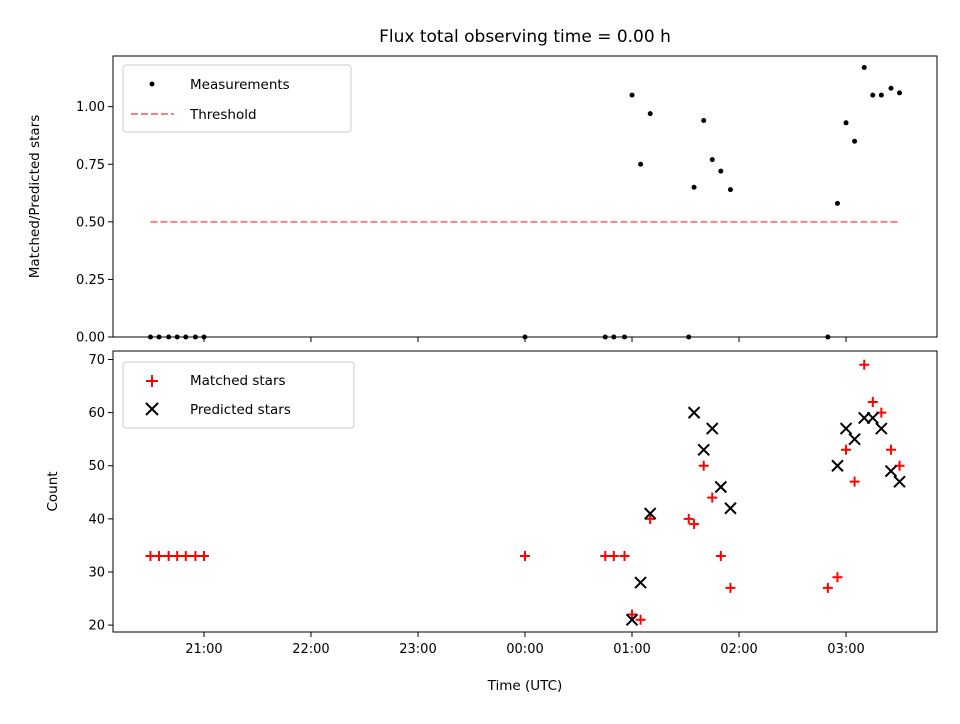 The width and height of the screenshot is (960, 724). I want to click on flux-ratio-y-tick-label: 0.75, so click(90, 165).